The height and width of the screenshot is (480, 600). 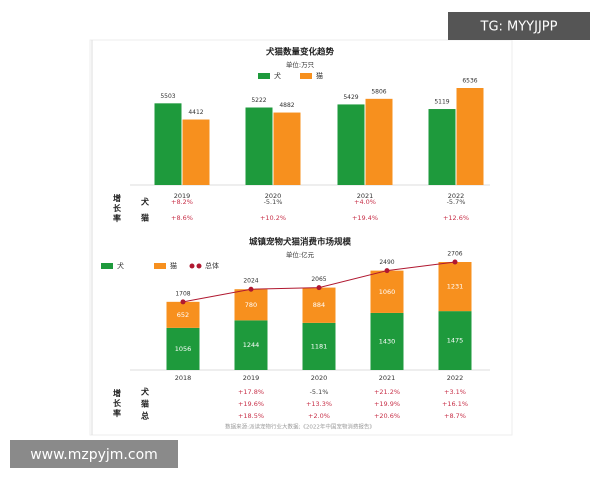 What do you see at coordinates (183, 378) in the screenshot?
I see `x-tick-label: 2018` at bounding box center [183, 378].